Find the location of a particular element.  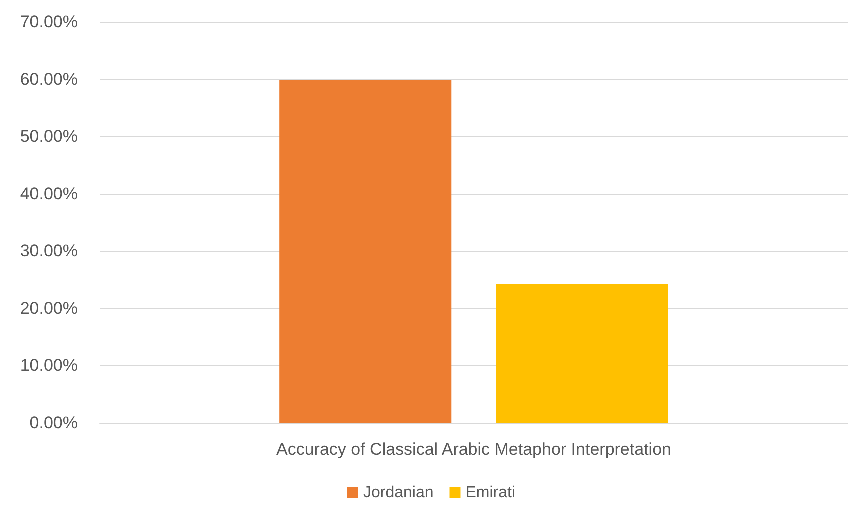

legend-label: Emirati is located at coordinates (491, 493).